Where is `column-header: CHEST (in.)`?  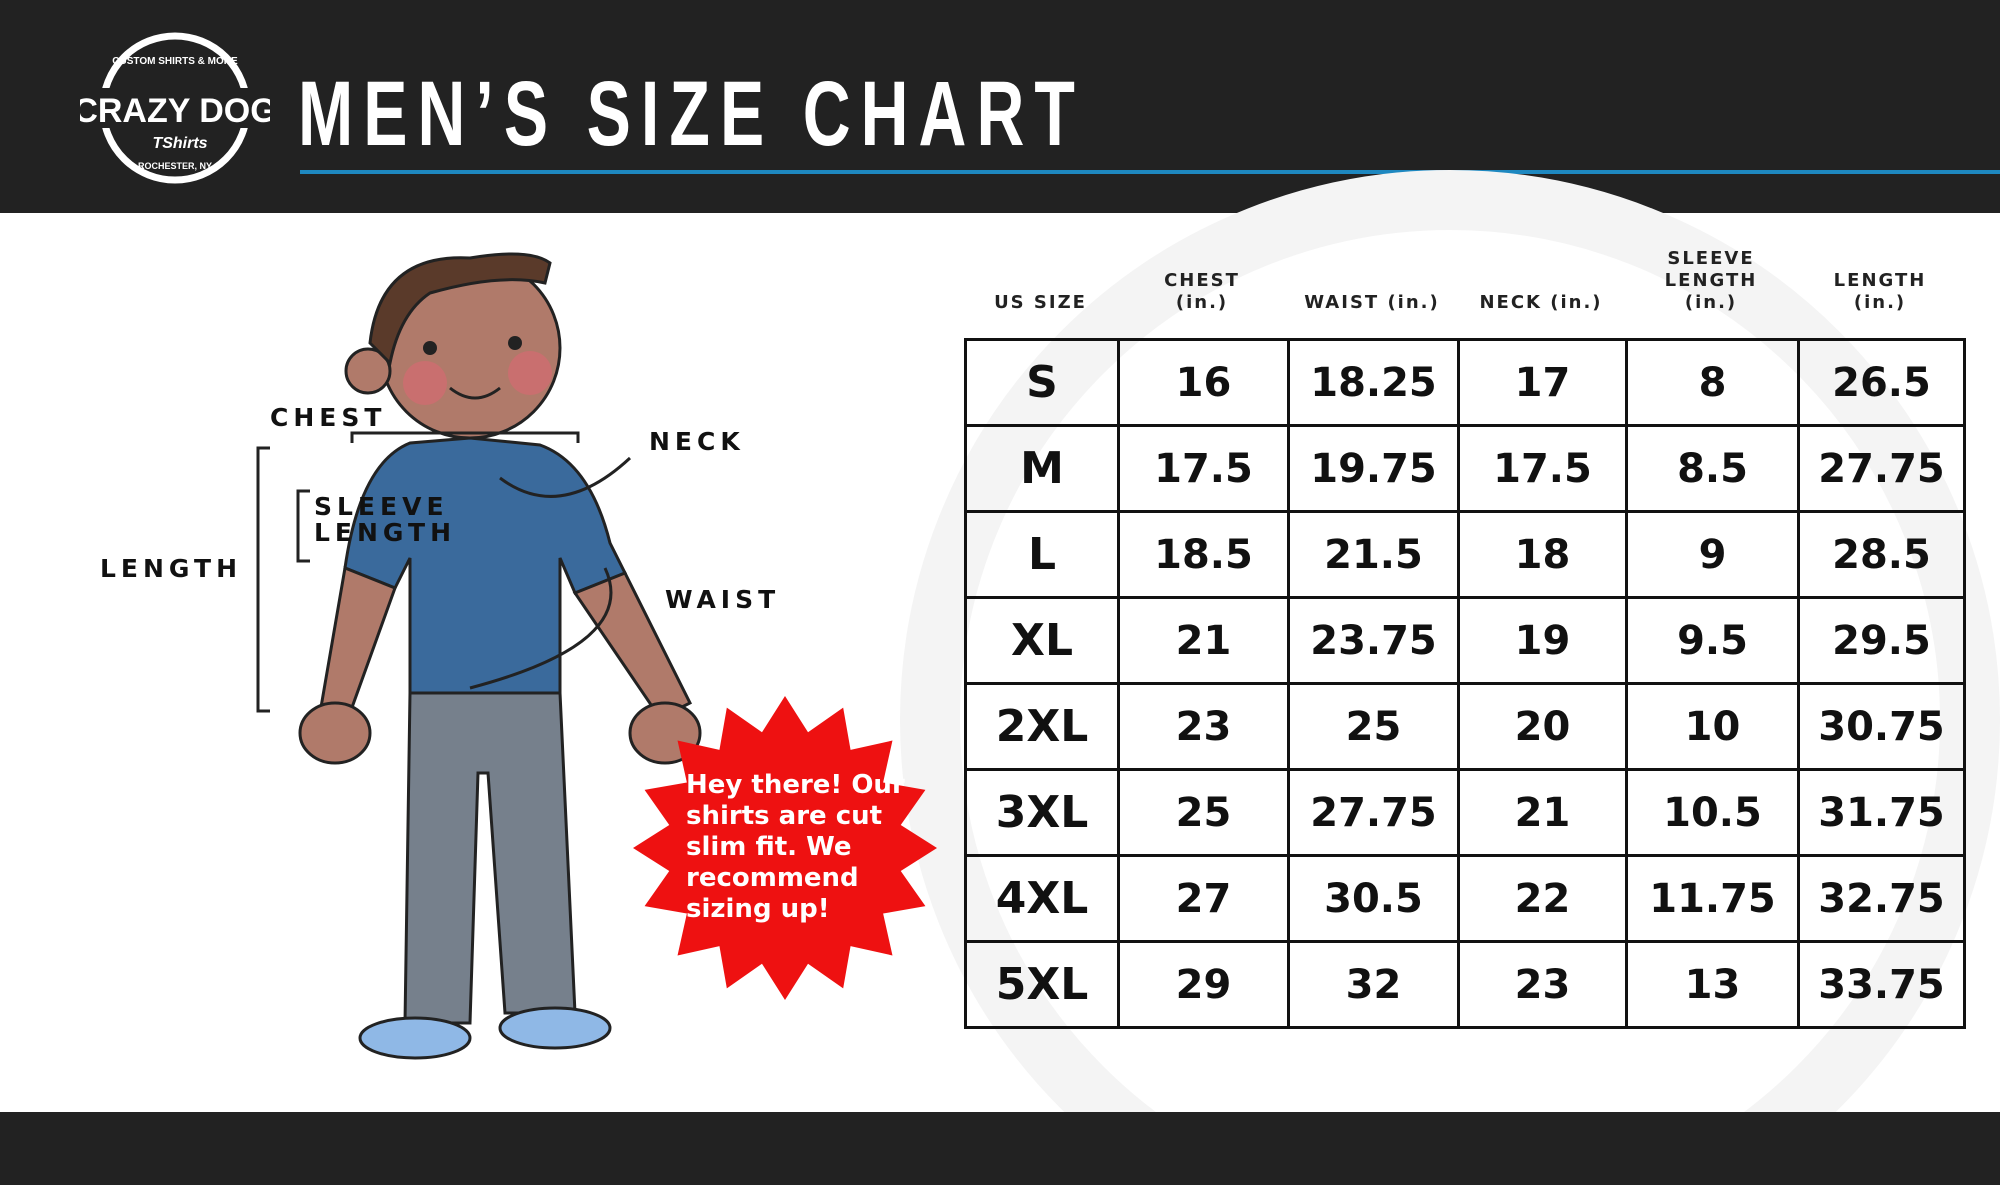 column-header: CHEST (in.) is located at coordinates (1202, 291).